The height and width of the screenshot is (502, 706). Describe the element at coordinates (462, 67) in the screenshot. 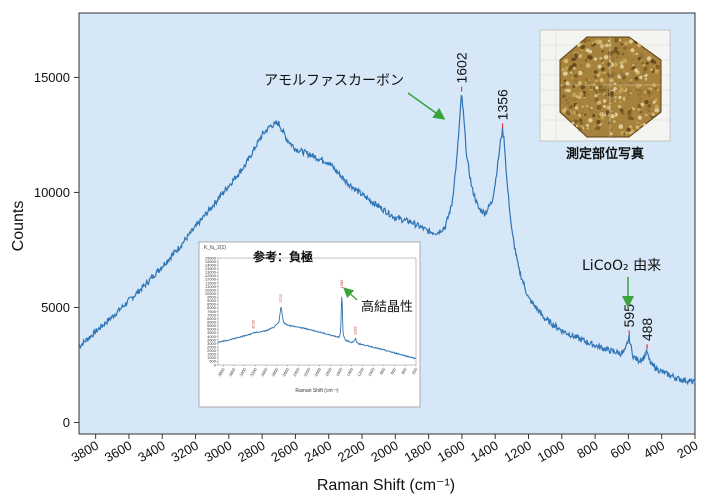

I see `peak-label: 1602` at that location.